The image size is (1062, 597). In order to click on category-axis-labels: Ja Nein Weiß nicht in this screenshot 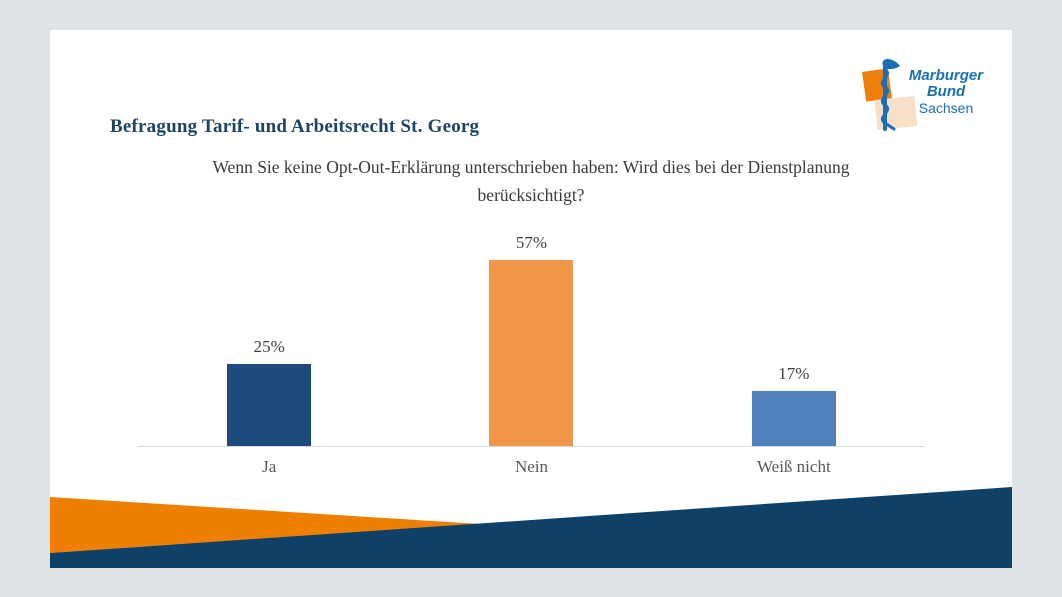, I will do `click(531, 467)`.